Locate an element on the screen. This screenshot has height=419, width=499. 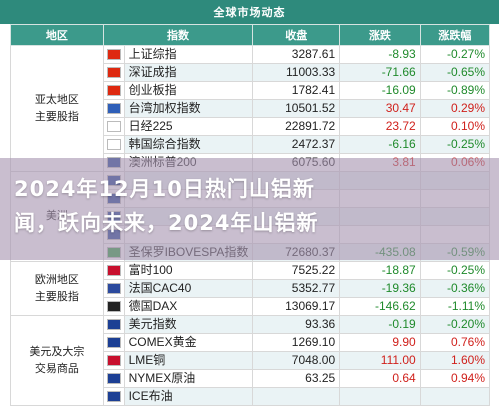
pct-value: -1.11% is located at coordinates (455, 306).